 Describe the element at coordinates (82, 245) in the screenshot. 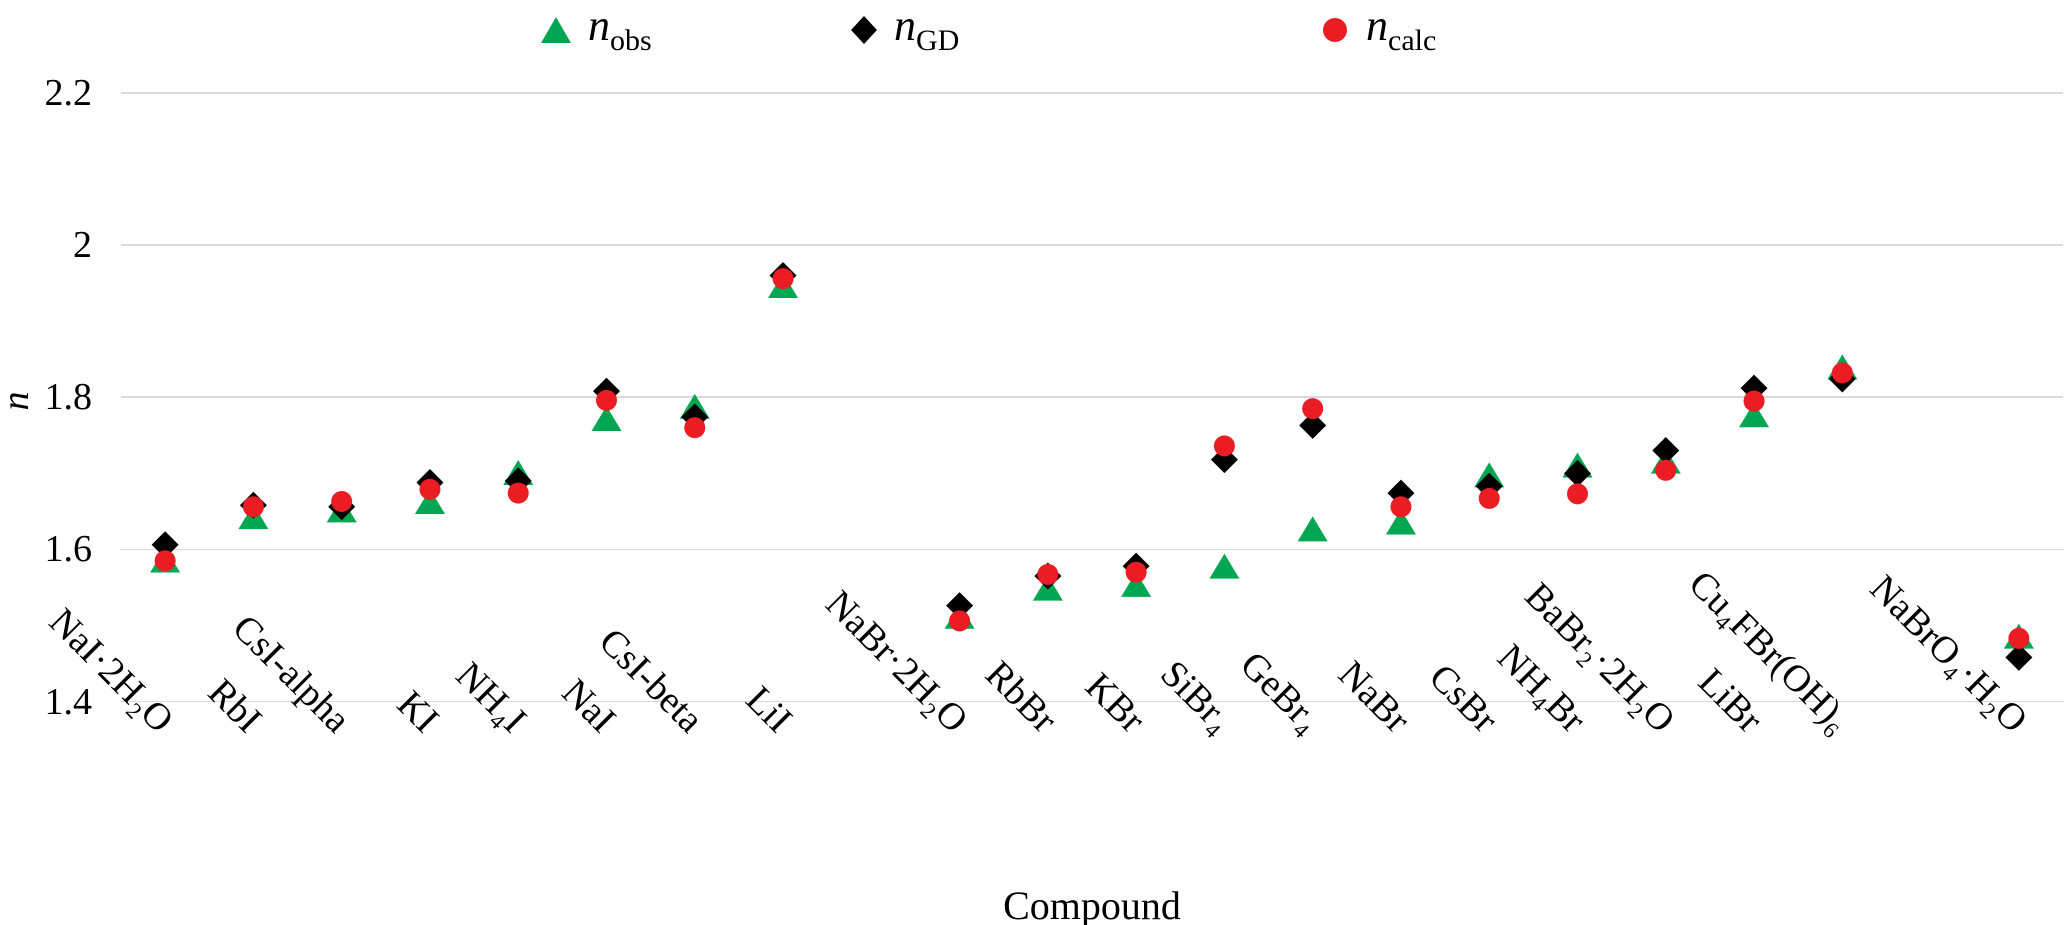

I see `y-axis-tick-label: 2` at that location.